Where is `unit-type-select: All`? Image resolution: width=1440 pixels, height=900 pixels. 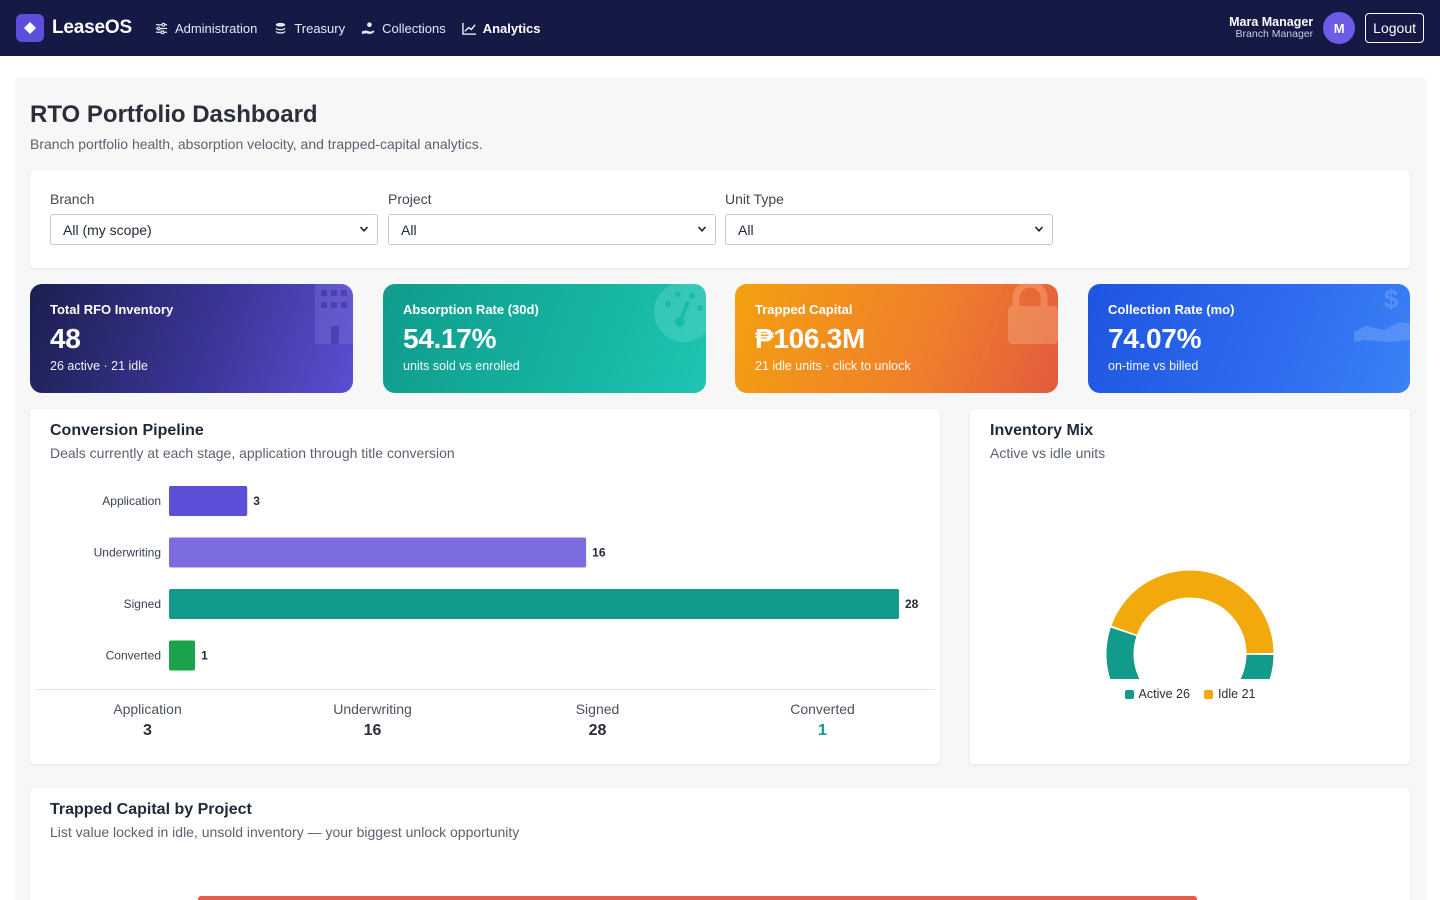
unit-type-select: All is located at coordinates (889, 229).